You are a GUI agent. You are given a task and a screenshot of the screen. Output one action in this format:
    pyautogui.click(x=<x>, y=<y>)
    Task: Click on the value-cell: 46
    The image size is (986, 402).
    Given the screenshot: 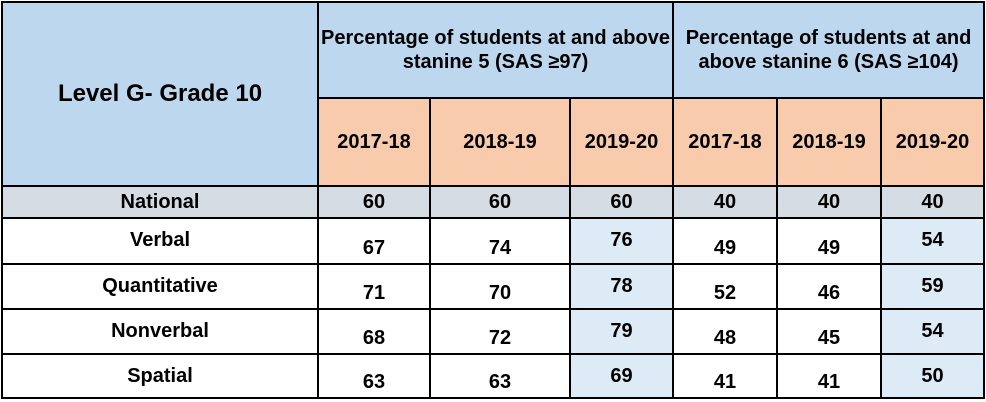 What is the action you would take?
    pyautogui.click(x=829, y=286)
    